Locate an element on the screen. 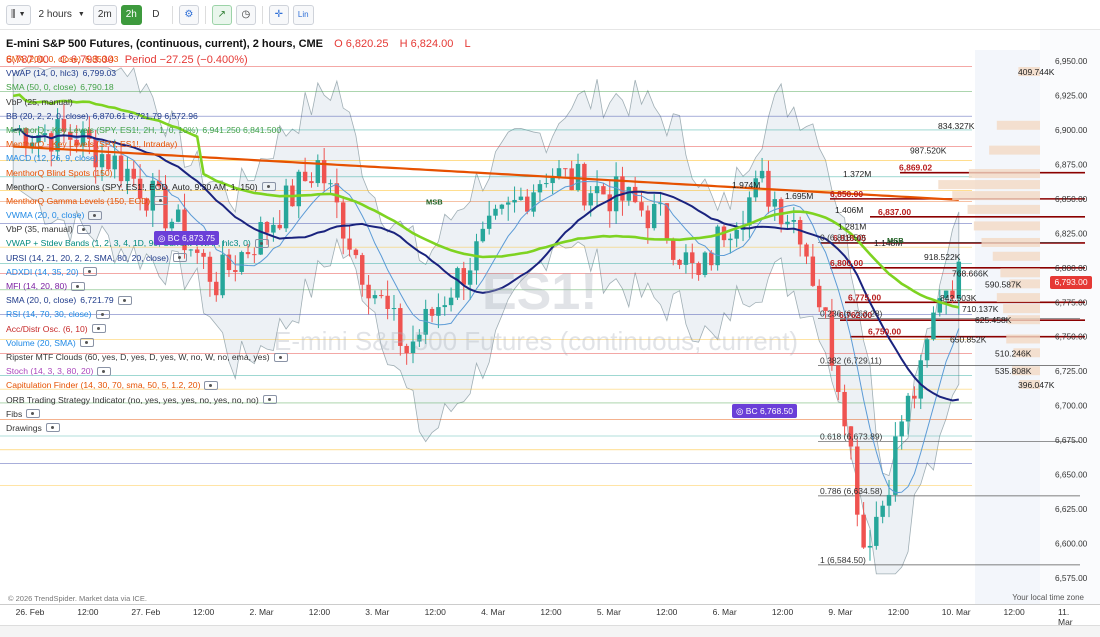  legend-item: VWMA (20, 0, close) is located at coordinates (241, 215).